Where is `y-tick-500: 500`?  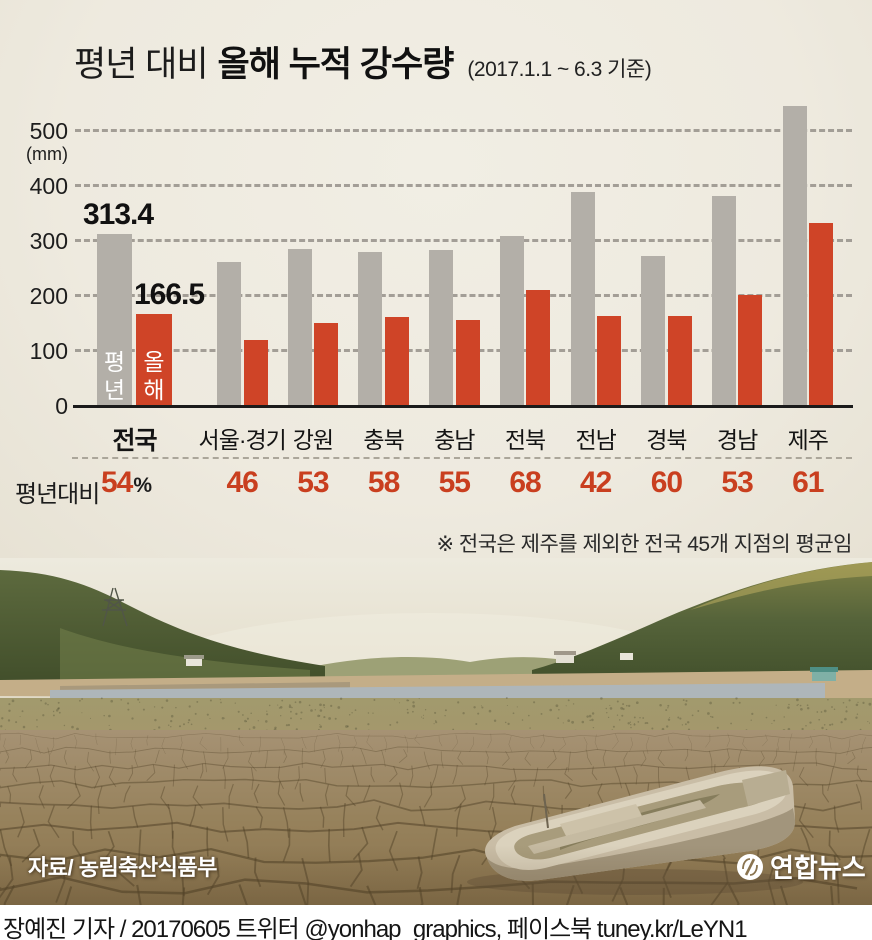
y-tick-500: 500 is located at coordinates (48, 131).